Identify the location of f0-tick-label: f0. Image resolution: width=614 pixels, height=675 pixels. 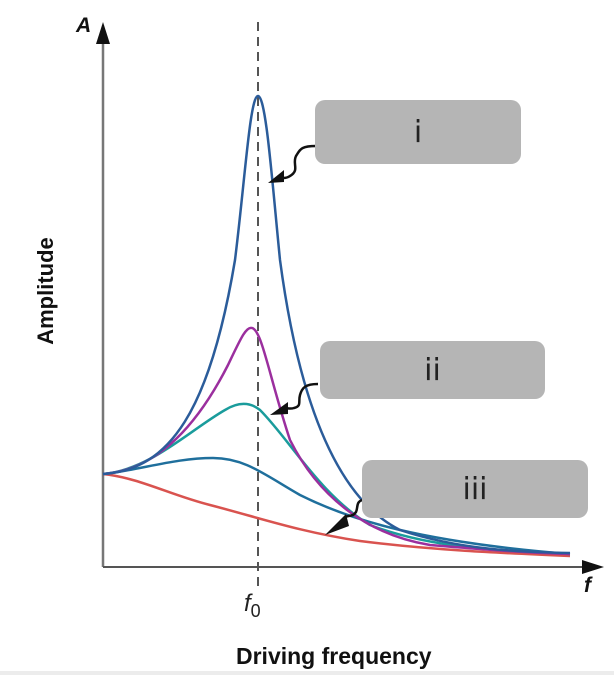
(252, 606).